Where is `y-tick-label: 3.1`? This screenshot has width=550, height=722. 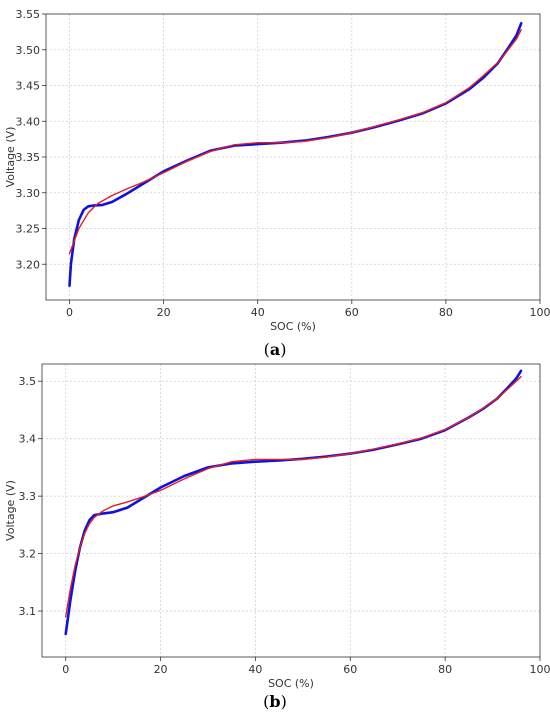
y-tick-label: 3.1 is located at coordinates (28, 611).